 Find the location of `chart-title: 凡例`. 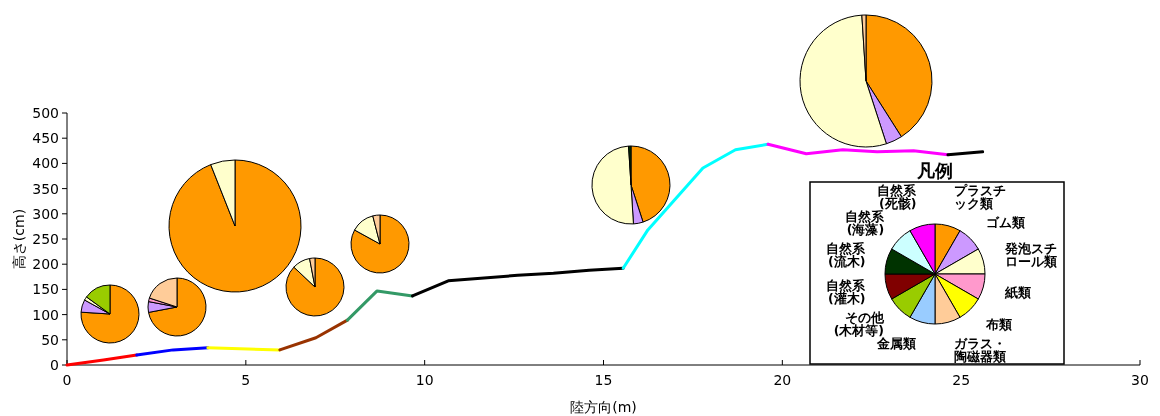

chart-title: 凡例 is located at coordinates (934, 170).